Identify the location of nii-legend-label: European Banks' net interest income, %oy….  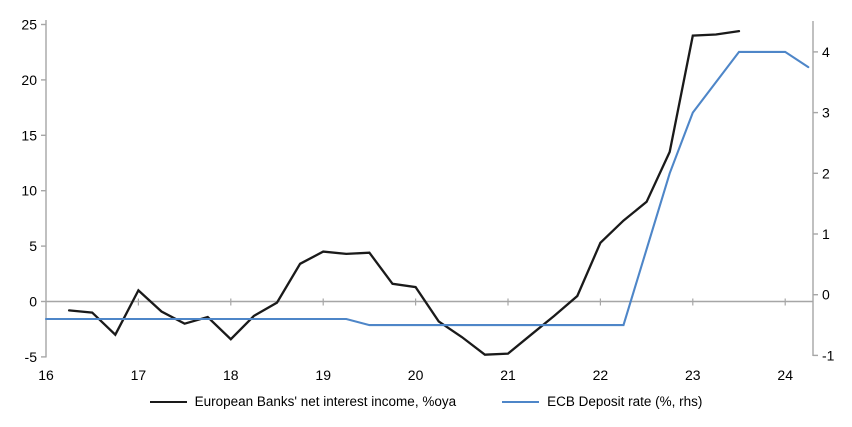
(325, 401).